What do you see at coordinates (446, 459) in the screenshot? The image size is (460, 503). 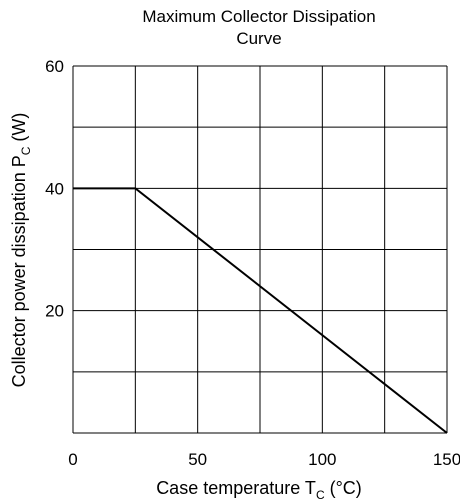 I see `x-tick-label: 150` at bounding box center [446, 459].